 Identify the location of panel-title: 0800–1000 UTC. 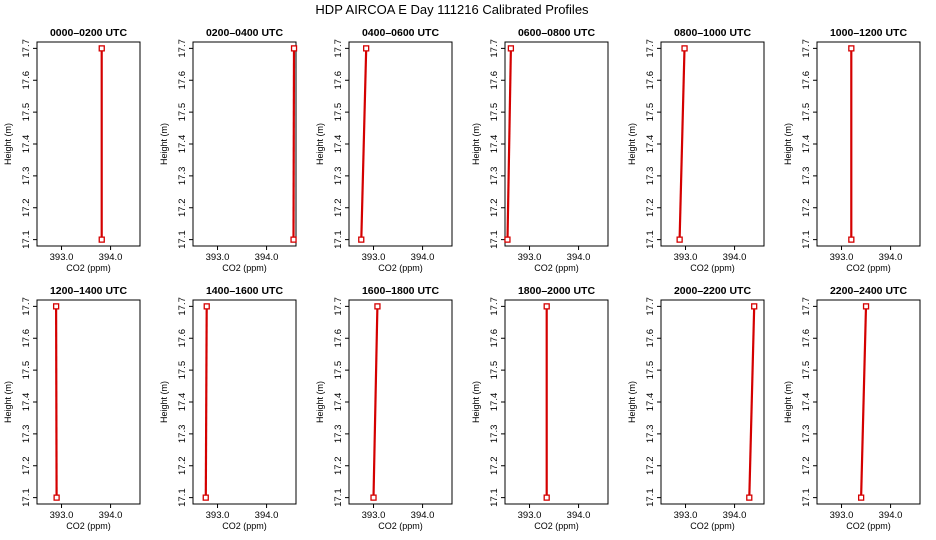
(712, 33).